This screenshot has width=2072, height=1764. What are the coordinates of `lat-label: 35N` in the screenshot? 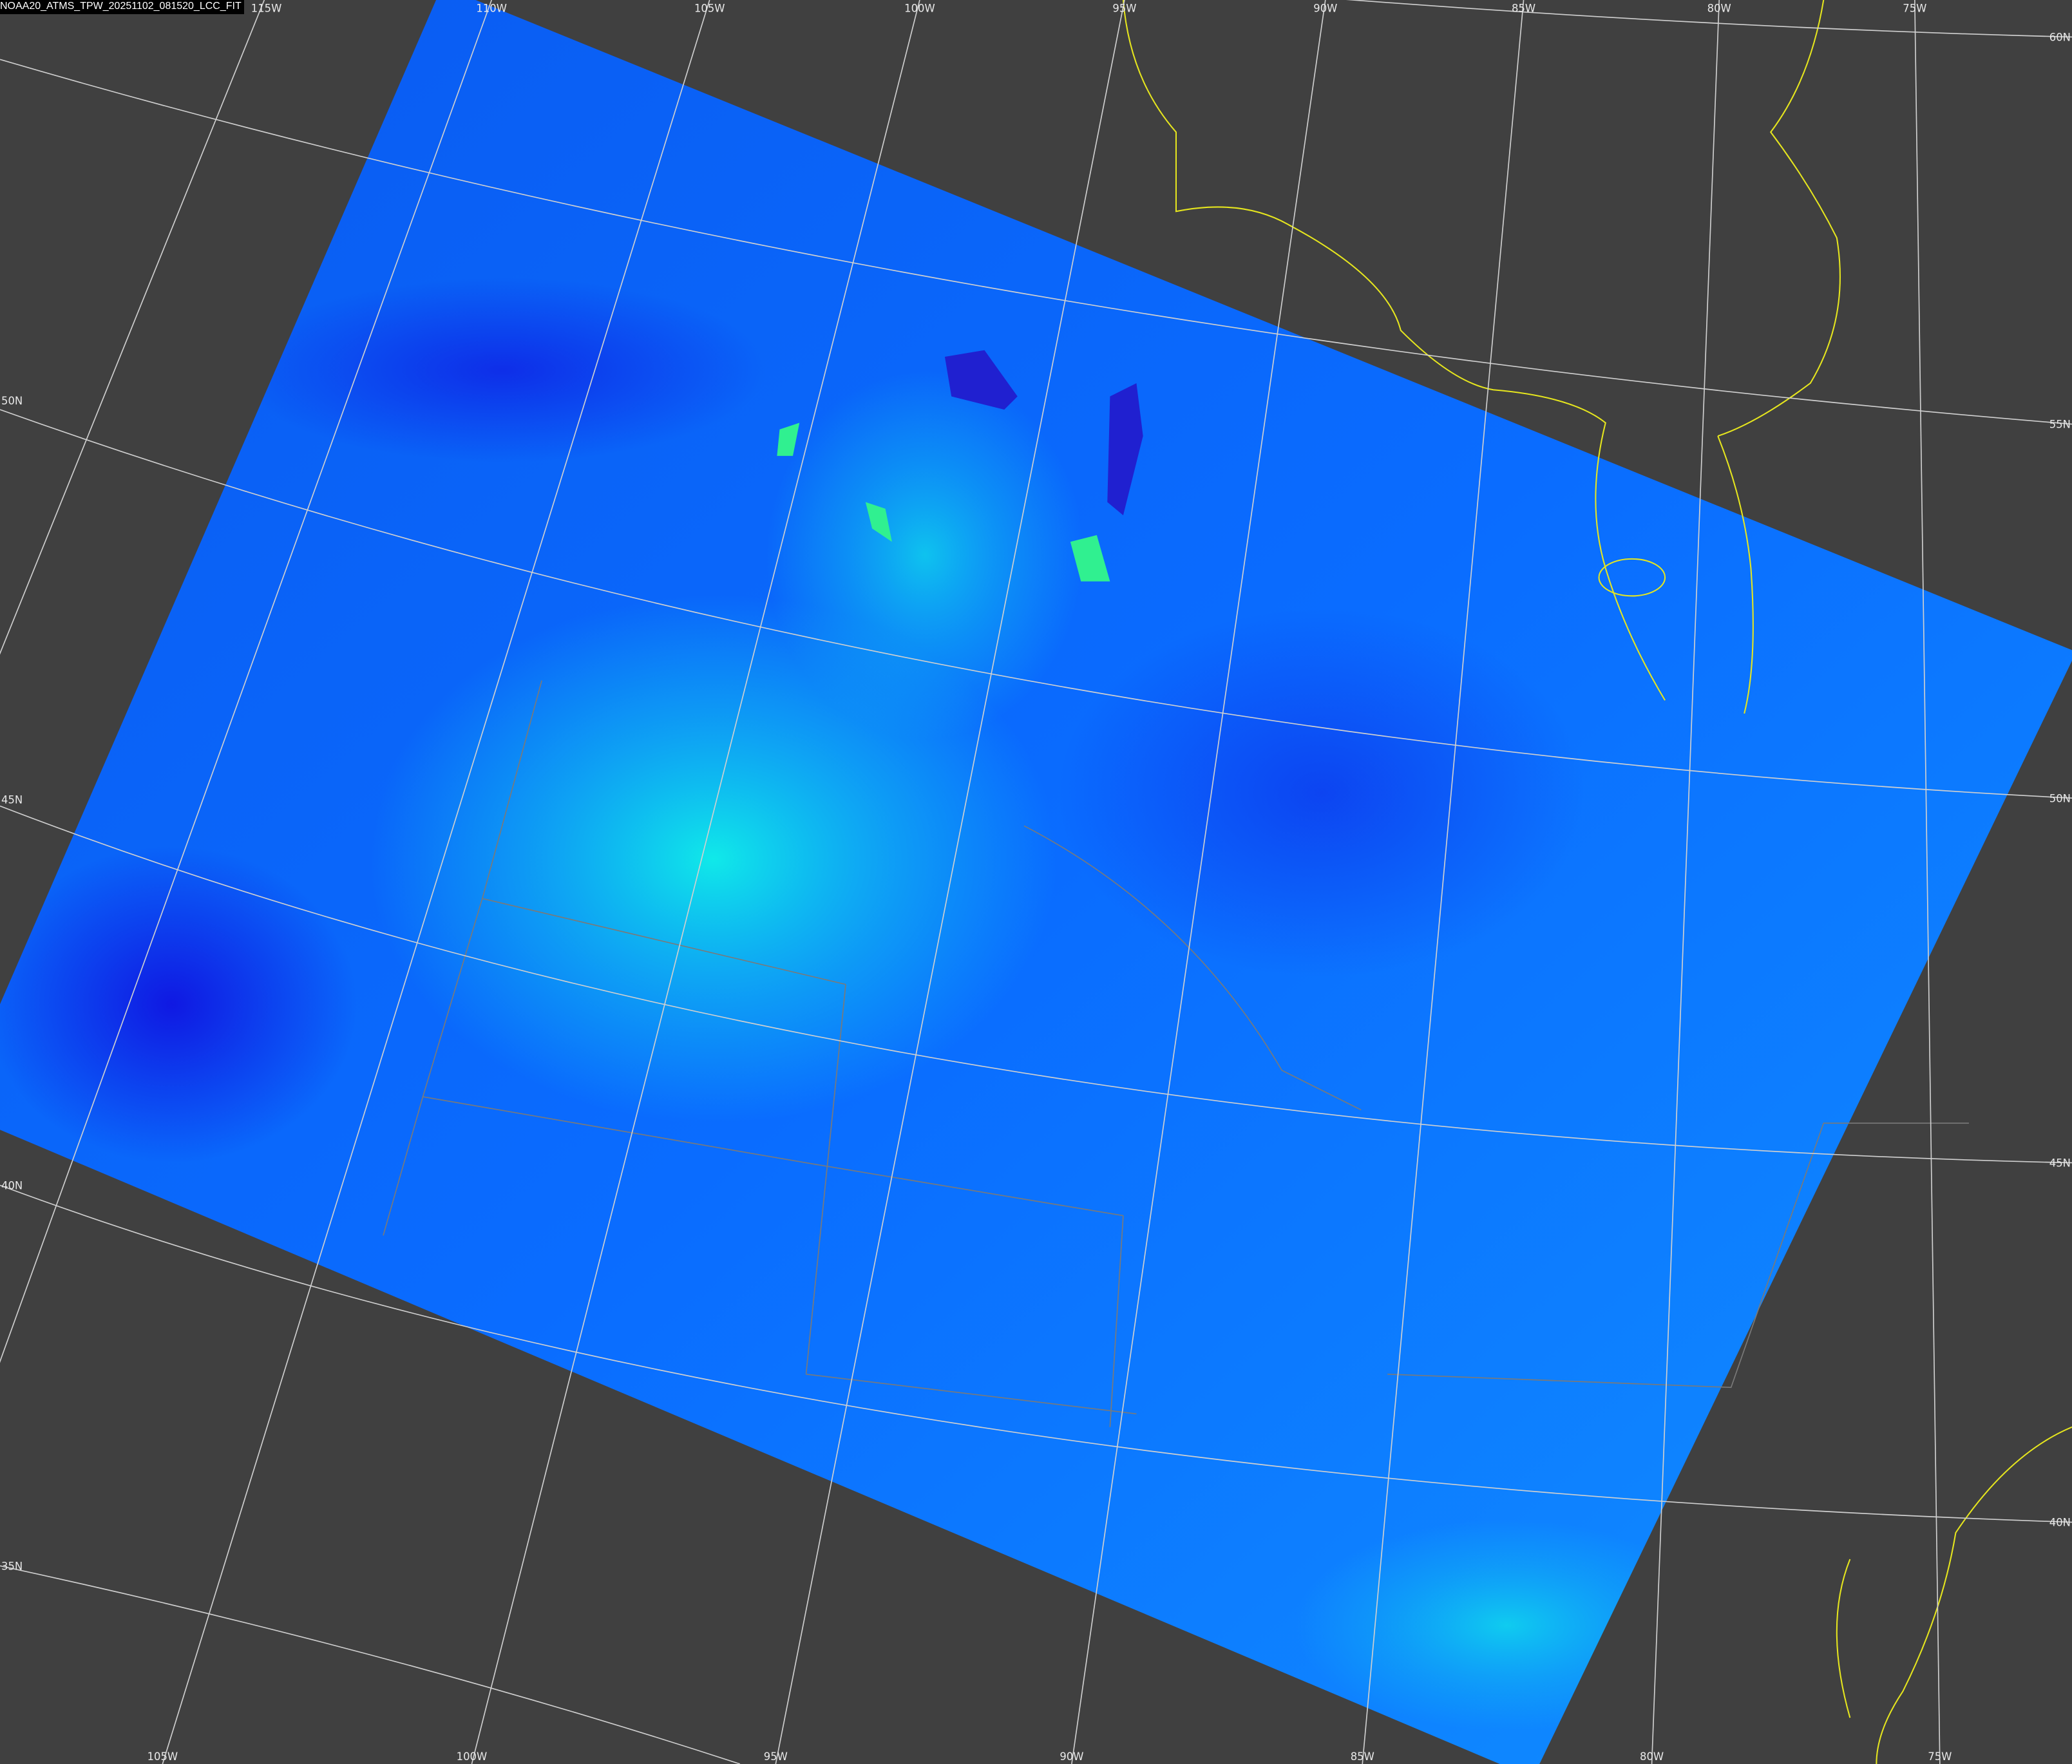 It's located at (12, 1566).